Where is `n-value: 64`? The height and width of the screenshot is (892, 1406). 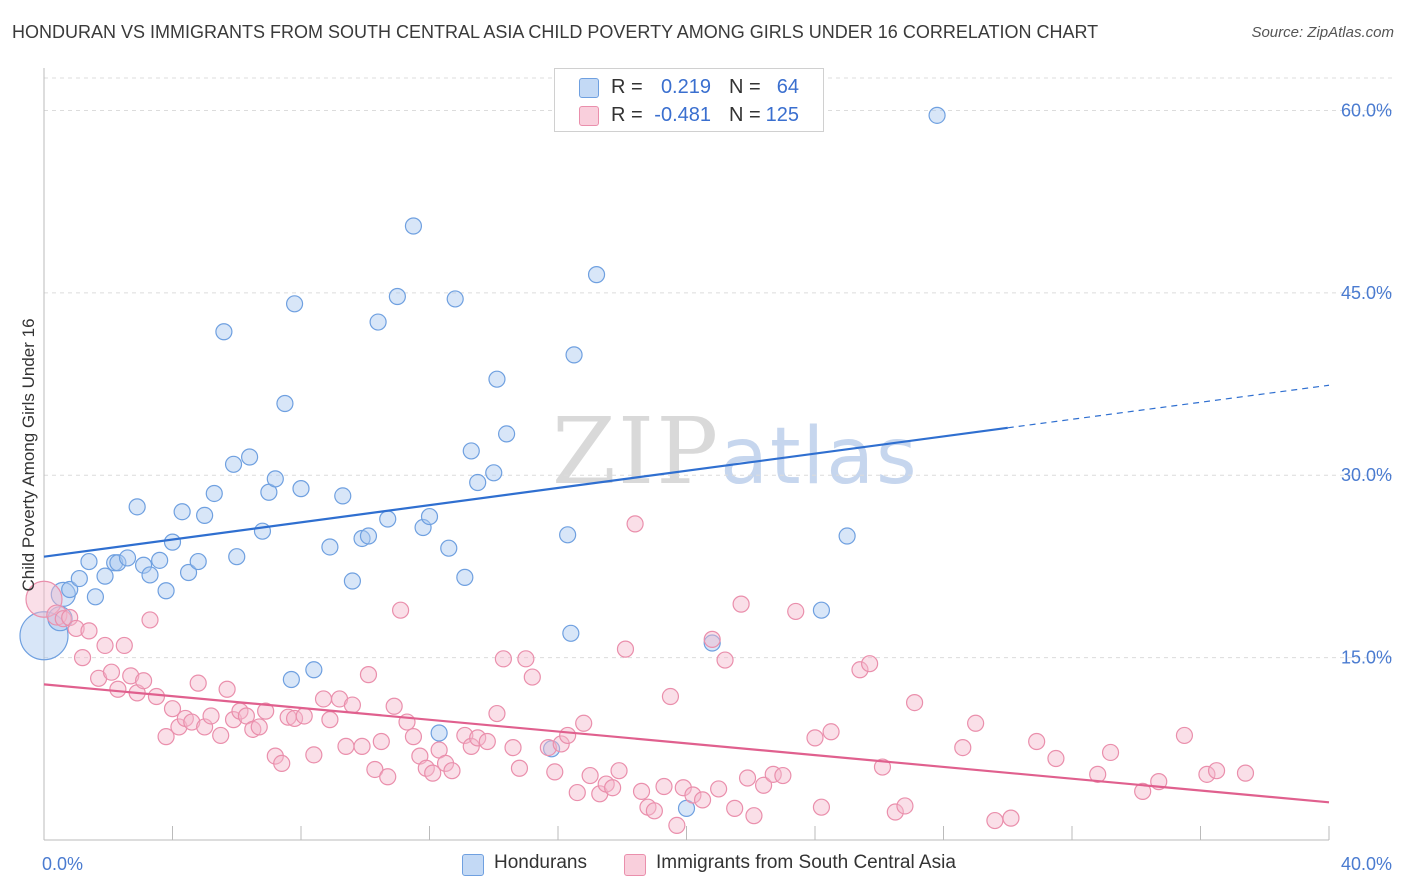 n-value: 64 is located at coordinates (787, 87).